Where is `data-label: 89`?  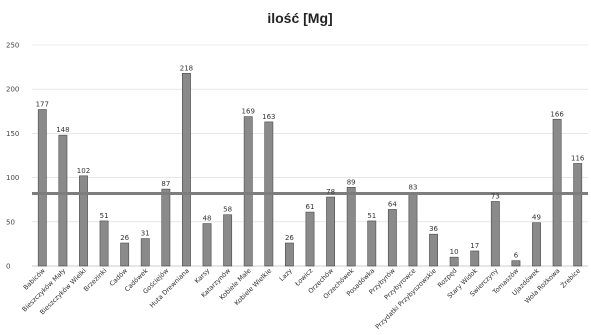
data-label: 89 is located at coordinates (351, 182).